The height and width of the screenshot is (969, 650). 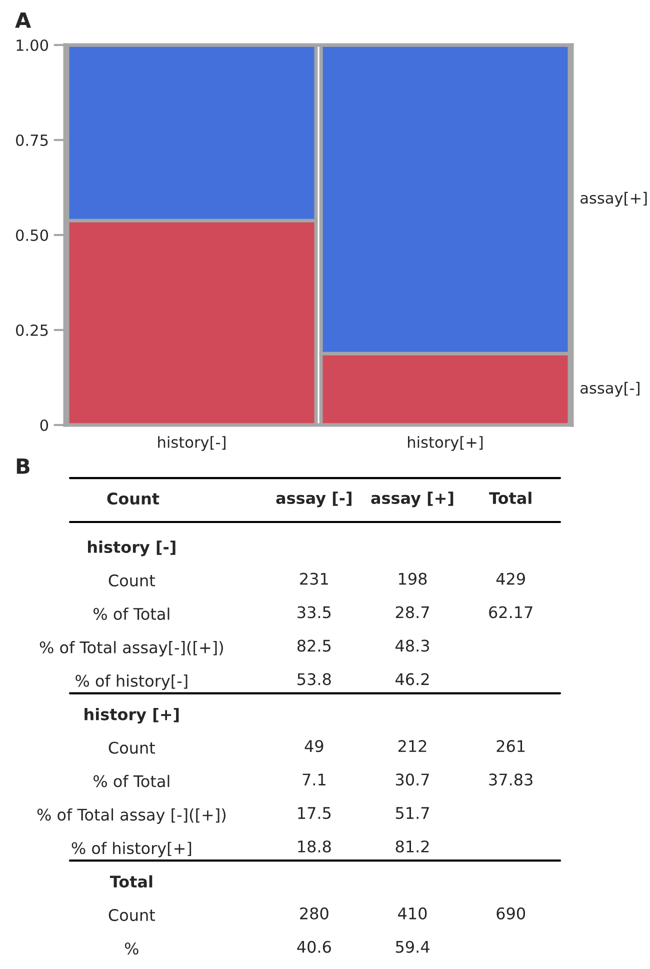 What do you see at coordinates (314, 746) in the screenshot?
I see `data-label: 49` at bounding box center [314, 746].